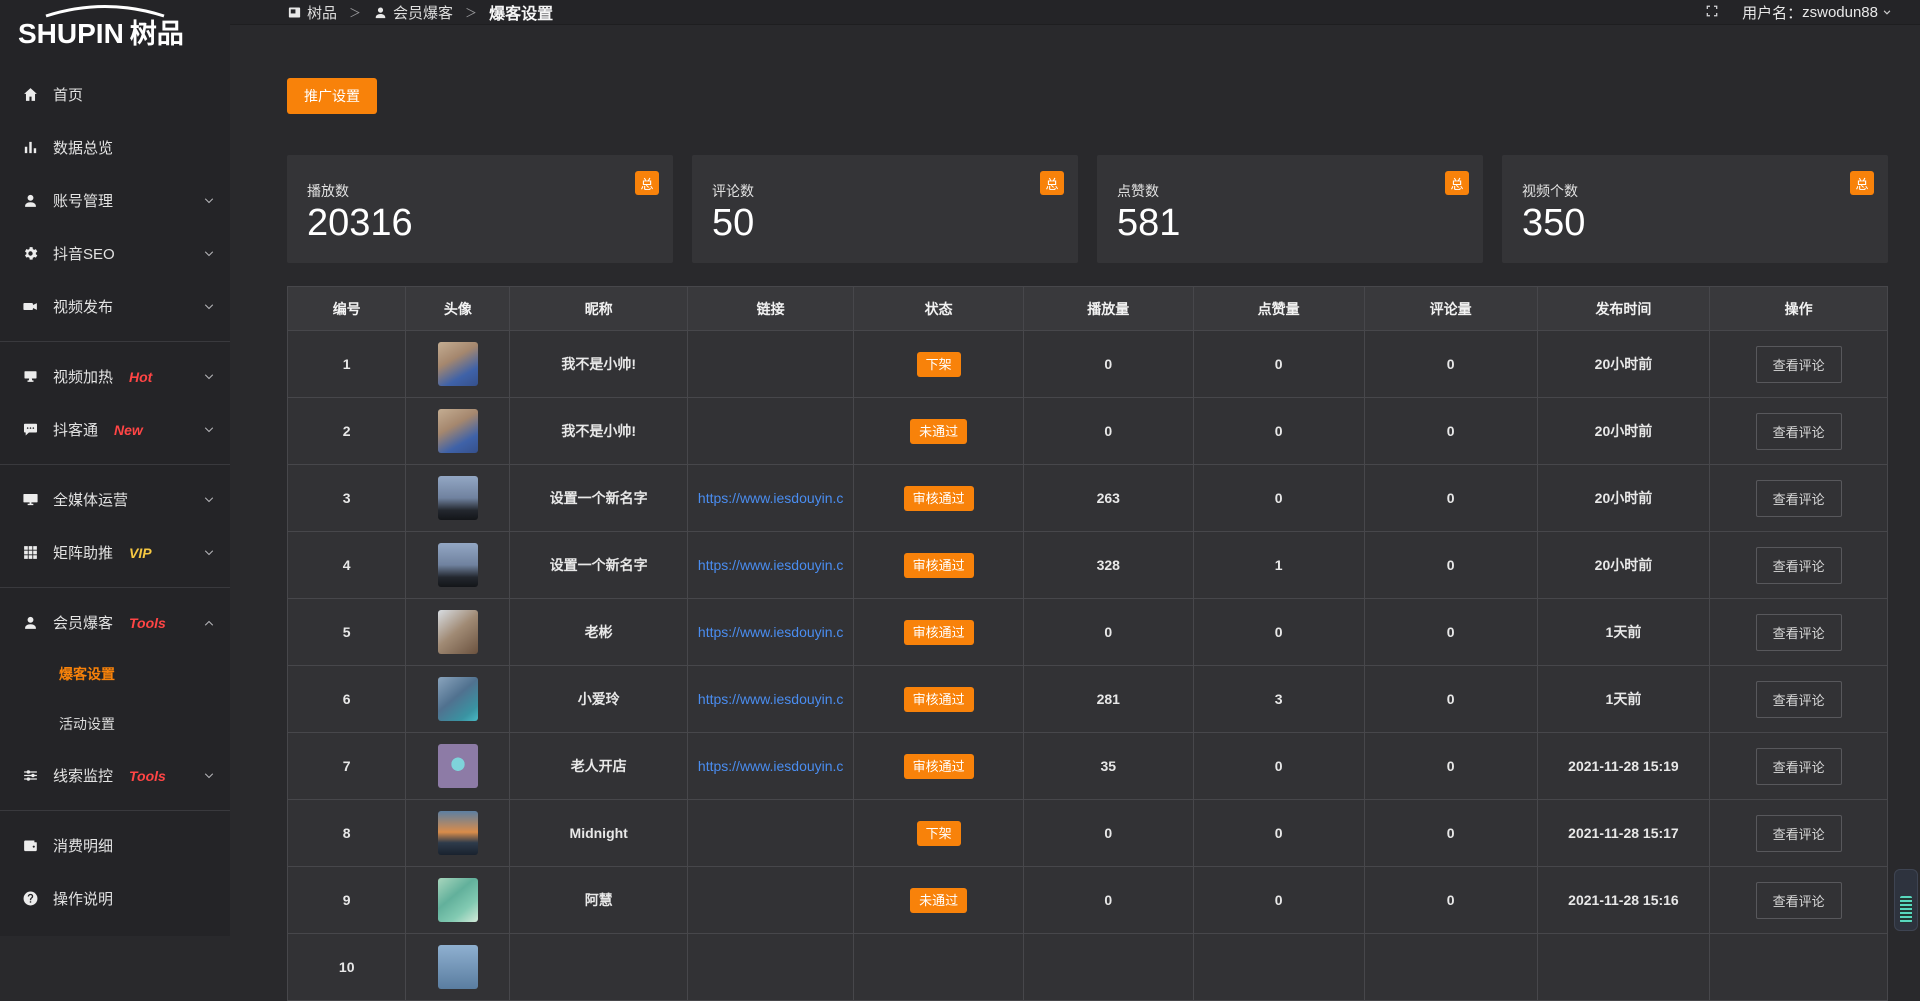 The width and height of the screenshot is (1920, 1001). I want to click on logo: SHUPIN 树品, so click(115, 32).